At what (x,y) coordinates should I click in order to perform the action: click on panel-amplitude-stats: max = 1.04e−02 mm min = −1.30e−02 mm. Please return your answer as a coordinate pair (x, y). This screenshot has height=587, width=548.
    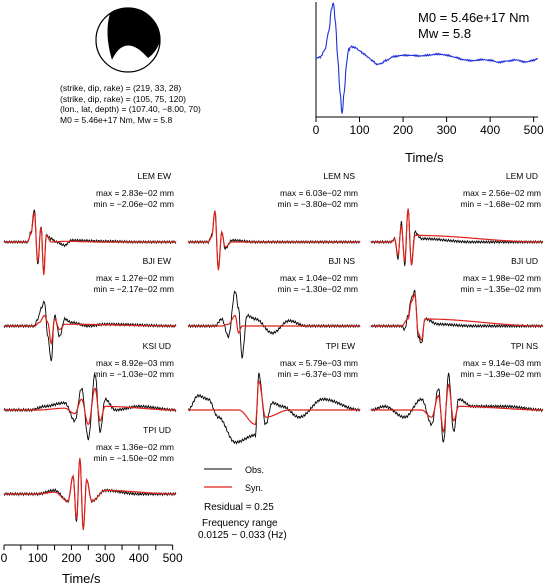
    Looking at the image, I should click on (317, 283).